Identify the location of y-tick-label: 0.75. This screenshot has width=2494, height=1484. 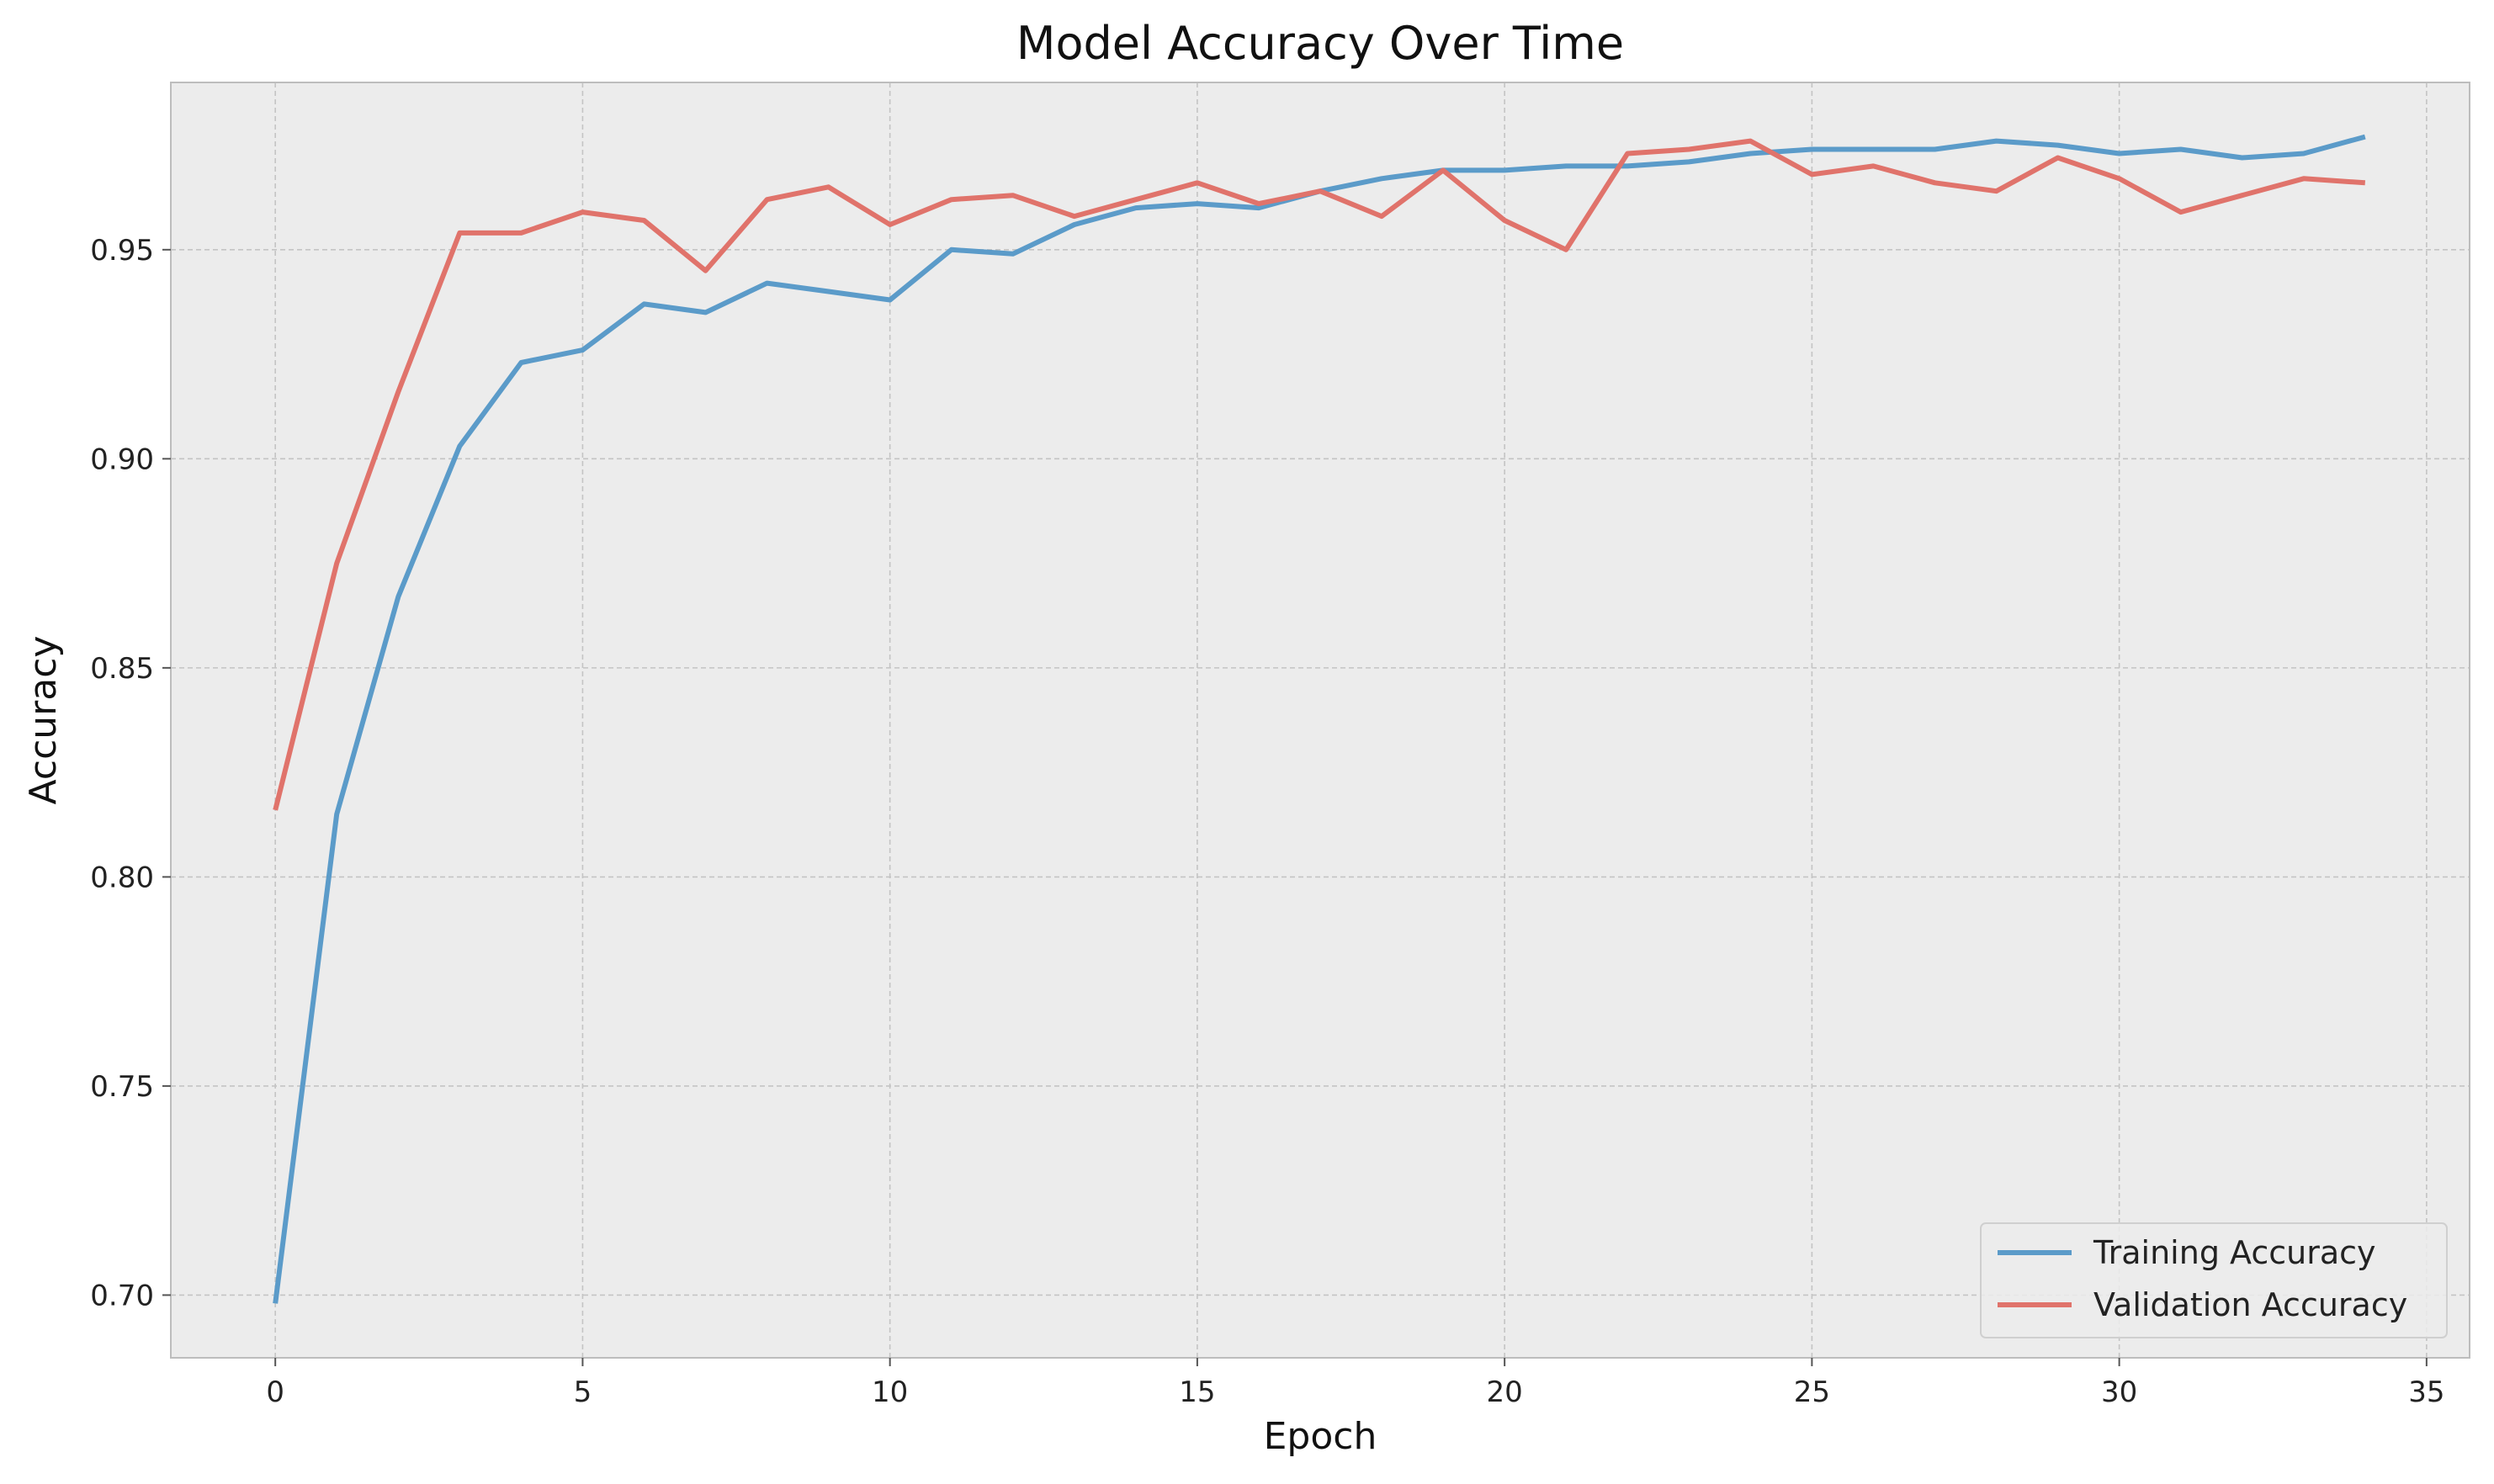
(122, 1087).